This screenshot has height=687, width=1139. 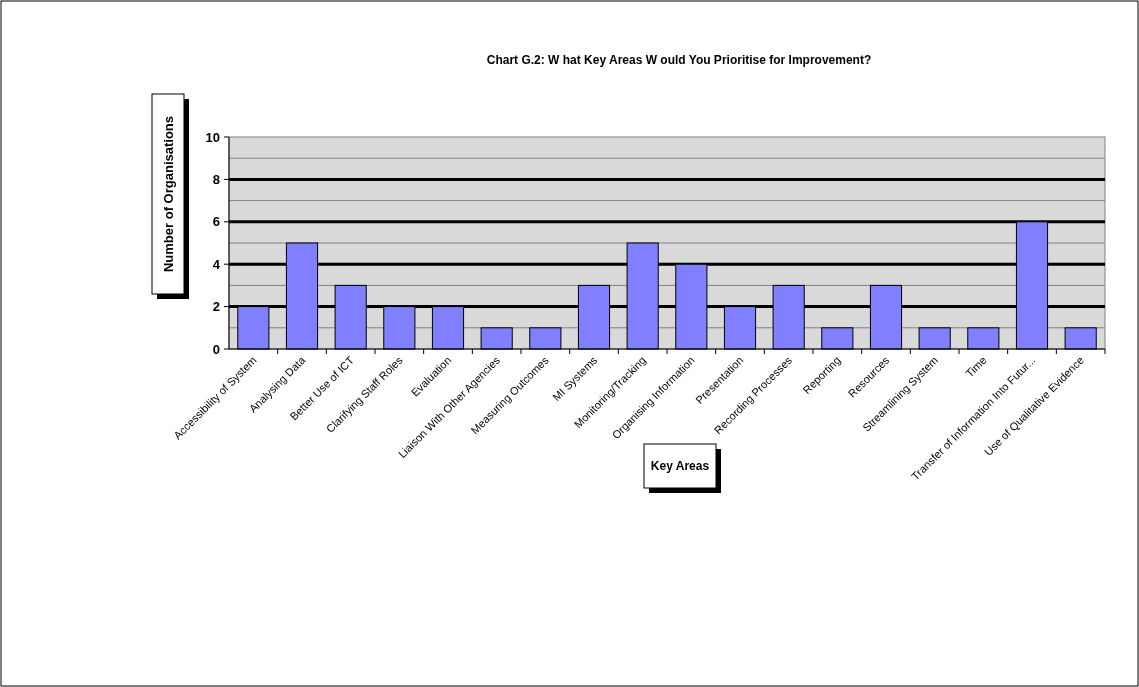 I want to click on y-tick-label: 10, so click(x=212, y=137).